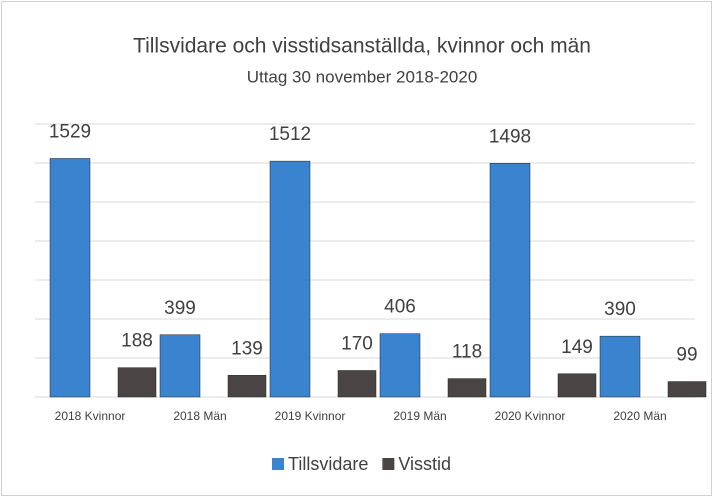 This screenshot has width=715, height=499. Describe the element at coordinates (357, 343) in the screenshot. I see `data-label: 170` at that location.